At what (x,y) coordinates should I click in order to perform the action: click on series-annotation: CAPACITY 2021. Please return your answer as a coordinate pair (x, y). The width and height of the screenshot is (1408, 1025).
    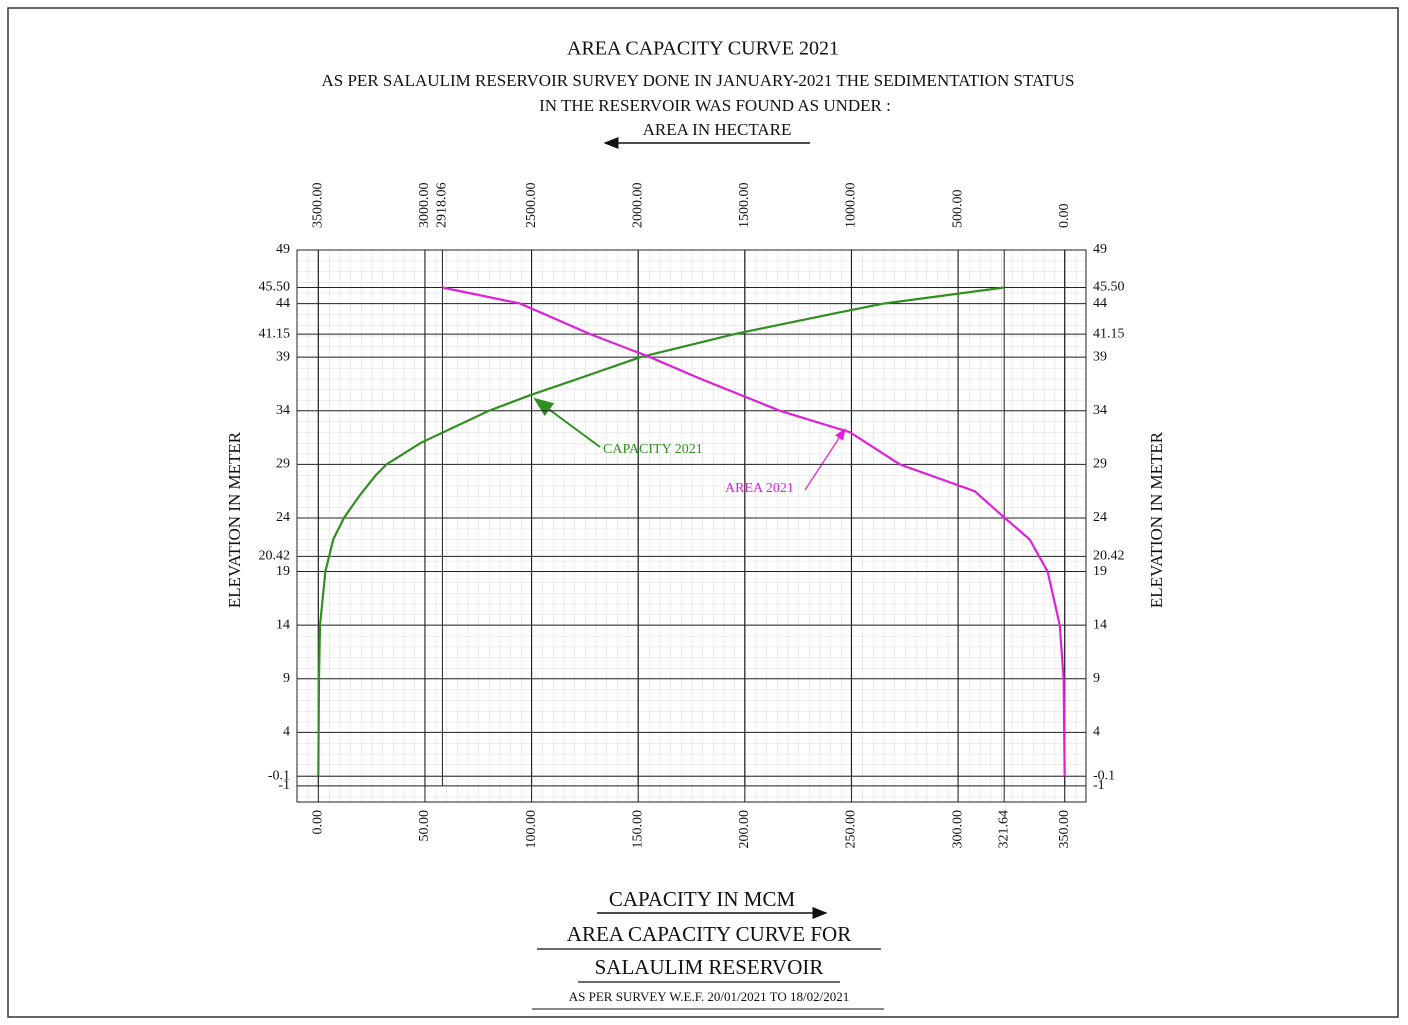
    Looking at the image, I should click on (653, 449).